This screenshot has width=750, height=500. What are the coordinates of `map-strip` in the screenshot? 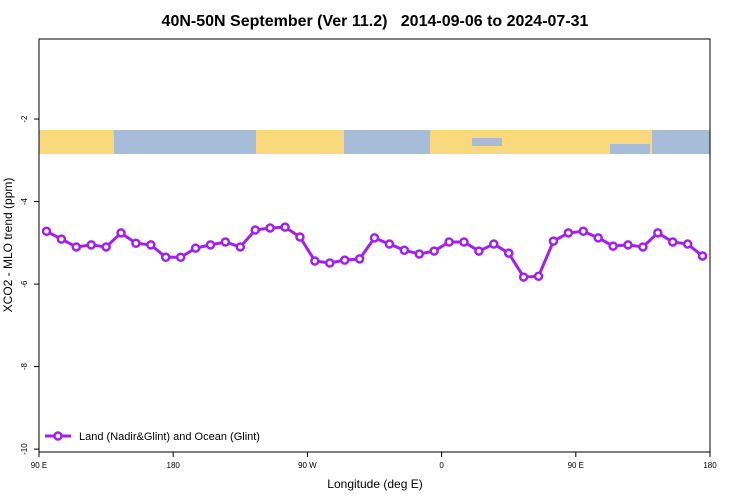 It's located at (374, 142).